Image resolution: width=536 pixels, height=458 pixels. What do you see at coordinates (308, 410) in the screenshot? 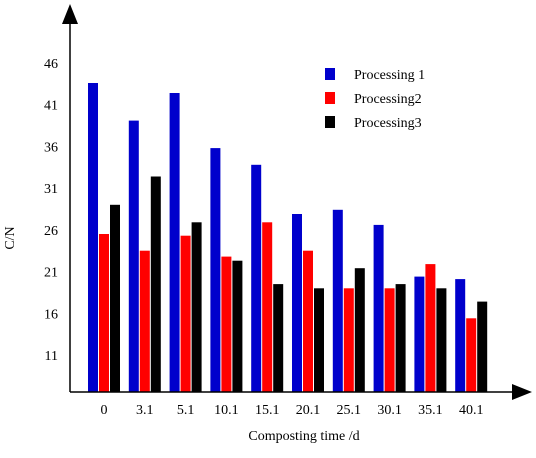
I see `x-tick-label: 20.1` at bounding box center [308, 410].